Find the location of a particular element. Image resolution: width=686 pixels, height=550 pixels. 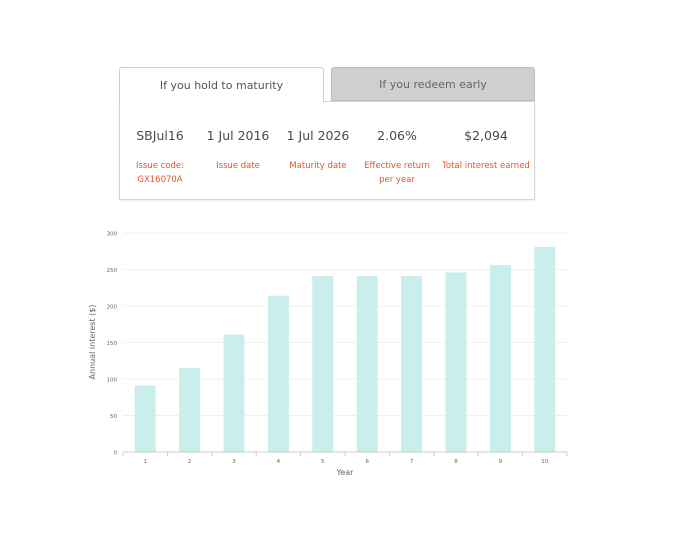

tab-hold-to-maturity: If you hold to maturity is located at coordinates (221, 84).